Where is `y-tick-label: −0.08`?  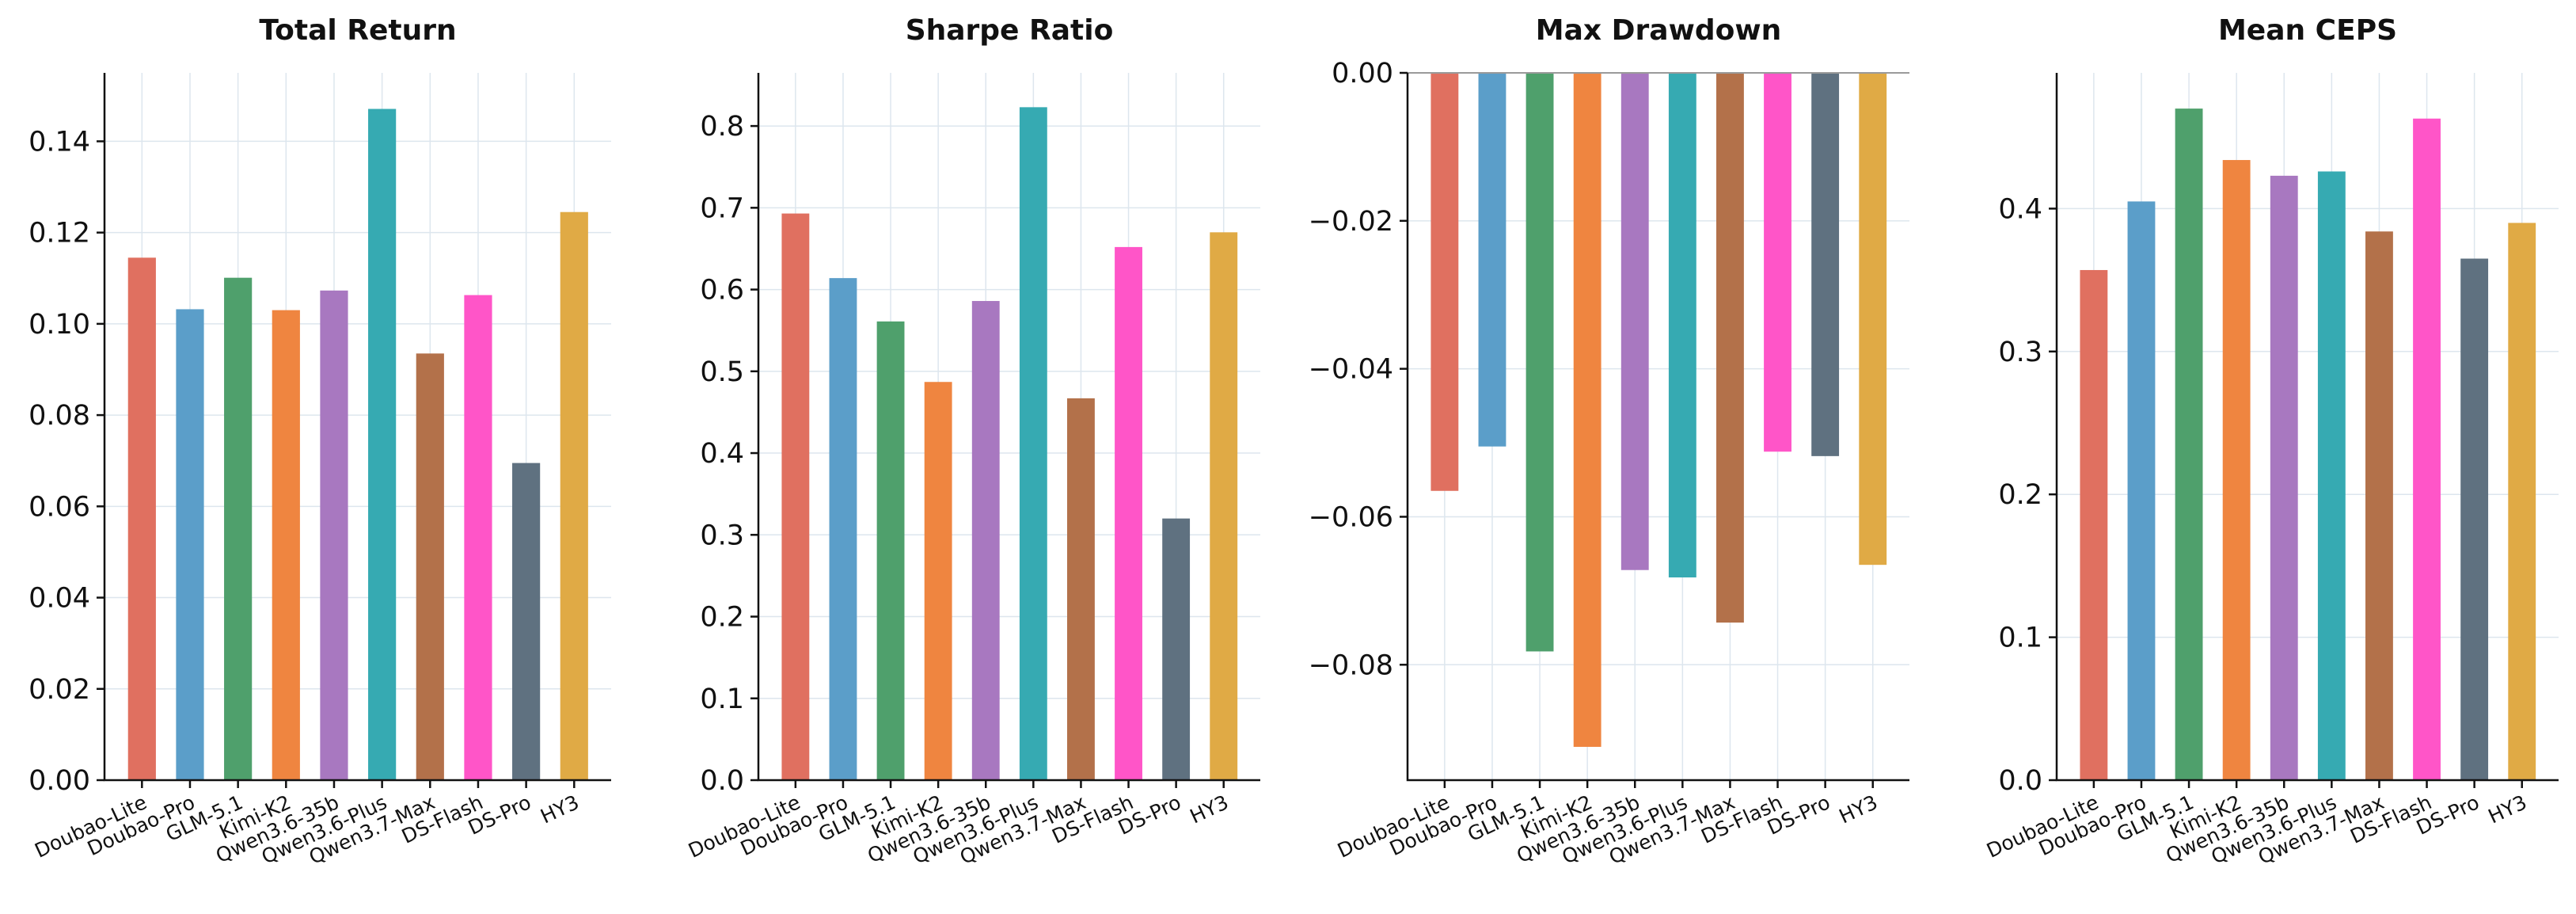 y-tick-label: −0.08 is located at coordinates (1351, 665).